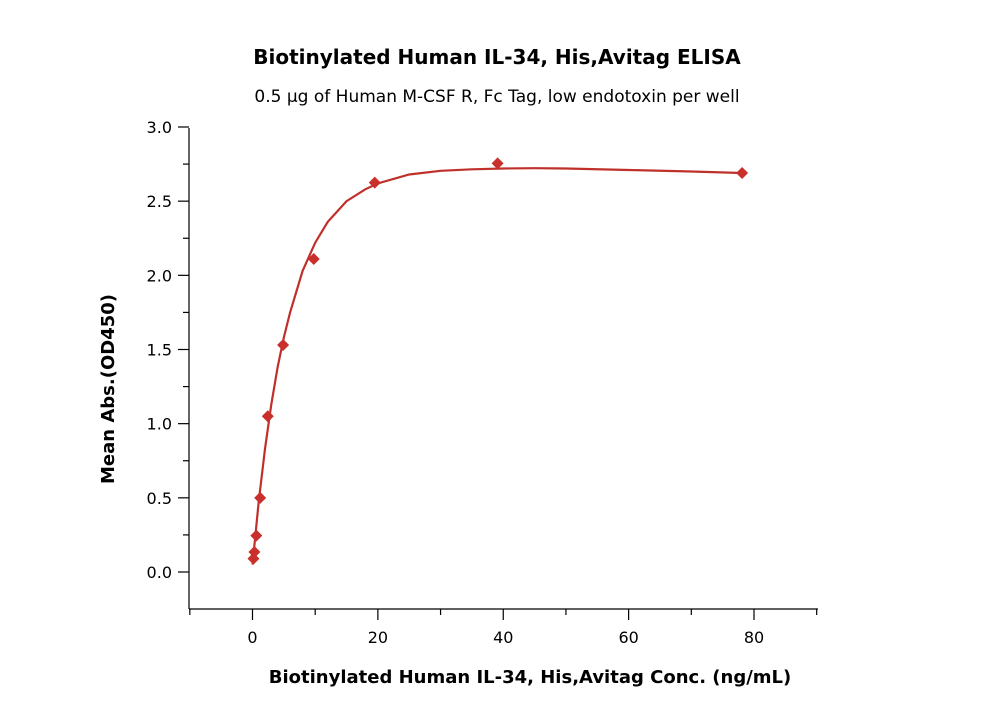 The width and height of the screenshot is (1000, 714). What do you see at coordinates (503, 637) in the screenshot?
I see `x-tick-label: 40` at bounding box center [503, 637].